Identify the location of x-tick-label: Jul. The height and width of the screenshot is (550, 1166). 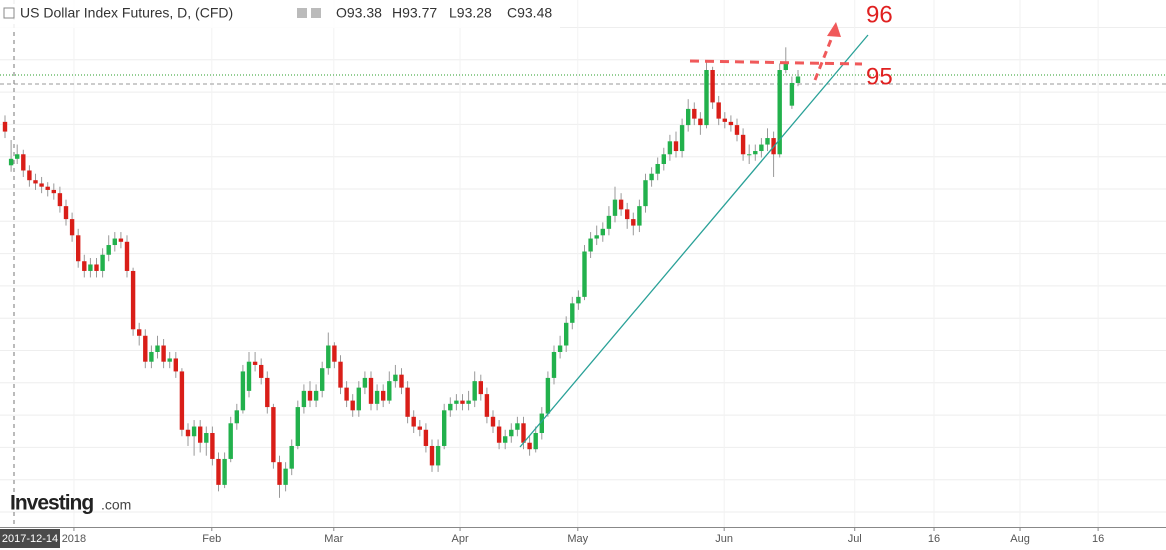
(855, 539).